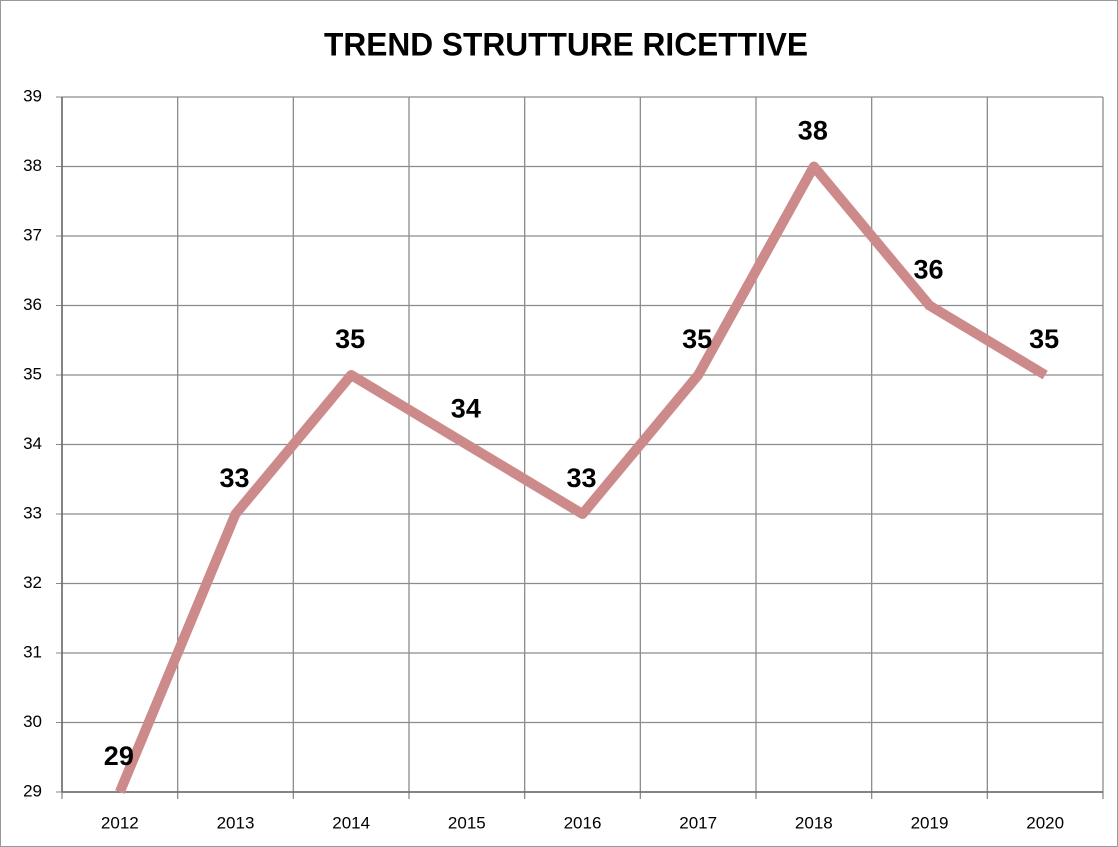 This screenshot has height=847, width=1118. What do you see at coordinates (351, 822) in the screenshot?
I see `x-tick-label: 2014` at bounding box center [351, 822].